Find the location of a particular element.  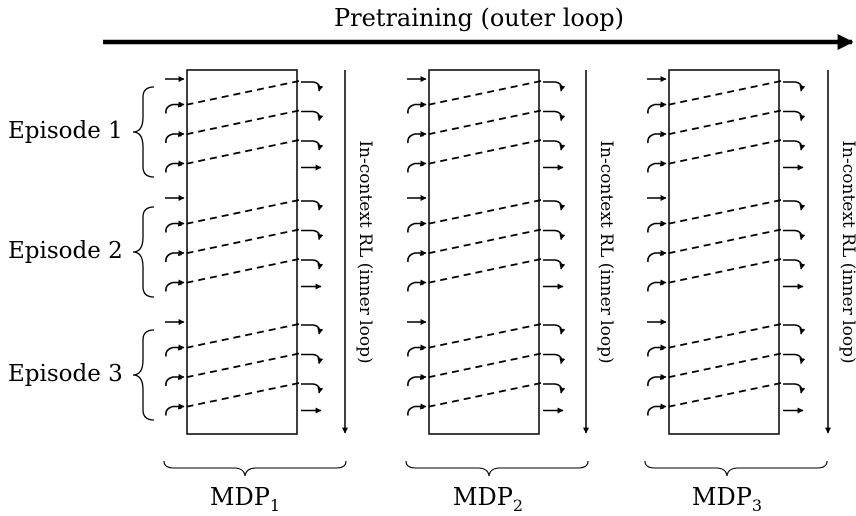

episode-label-2: Episode 2 is located at coordinates (65, 251).